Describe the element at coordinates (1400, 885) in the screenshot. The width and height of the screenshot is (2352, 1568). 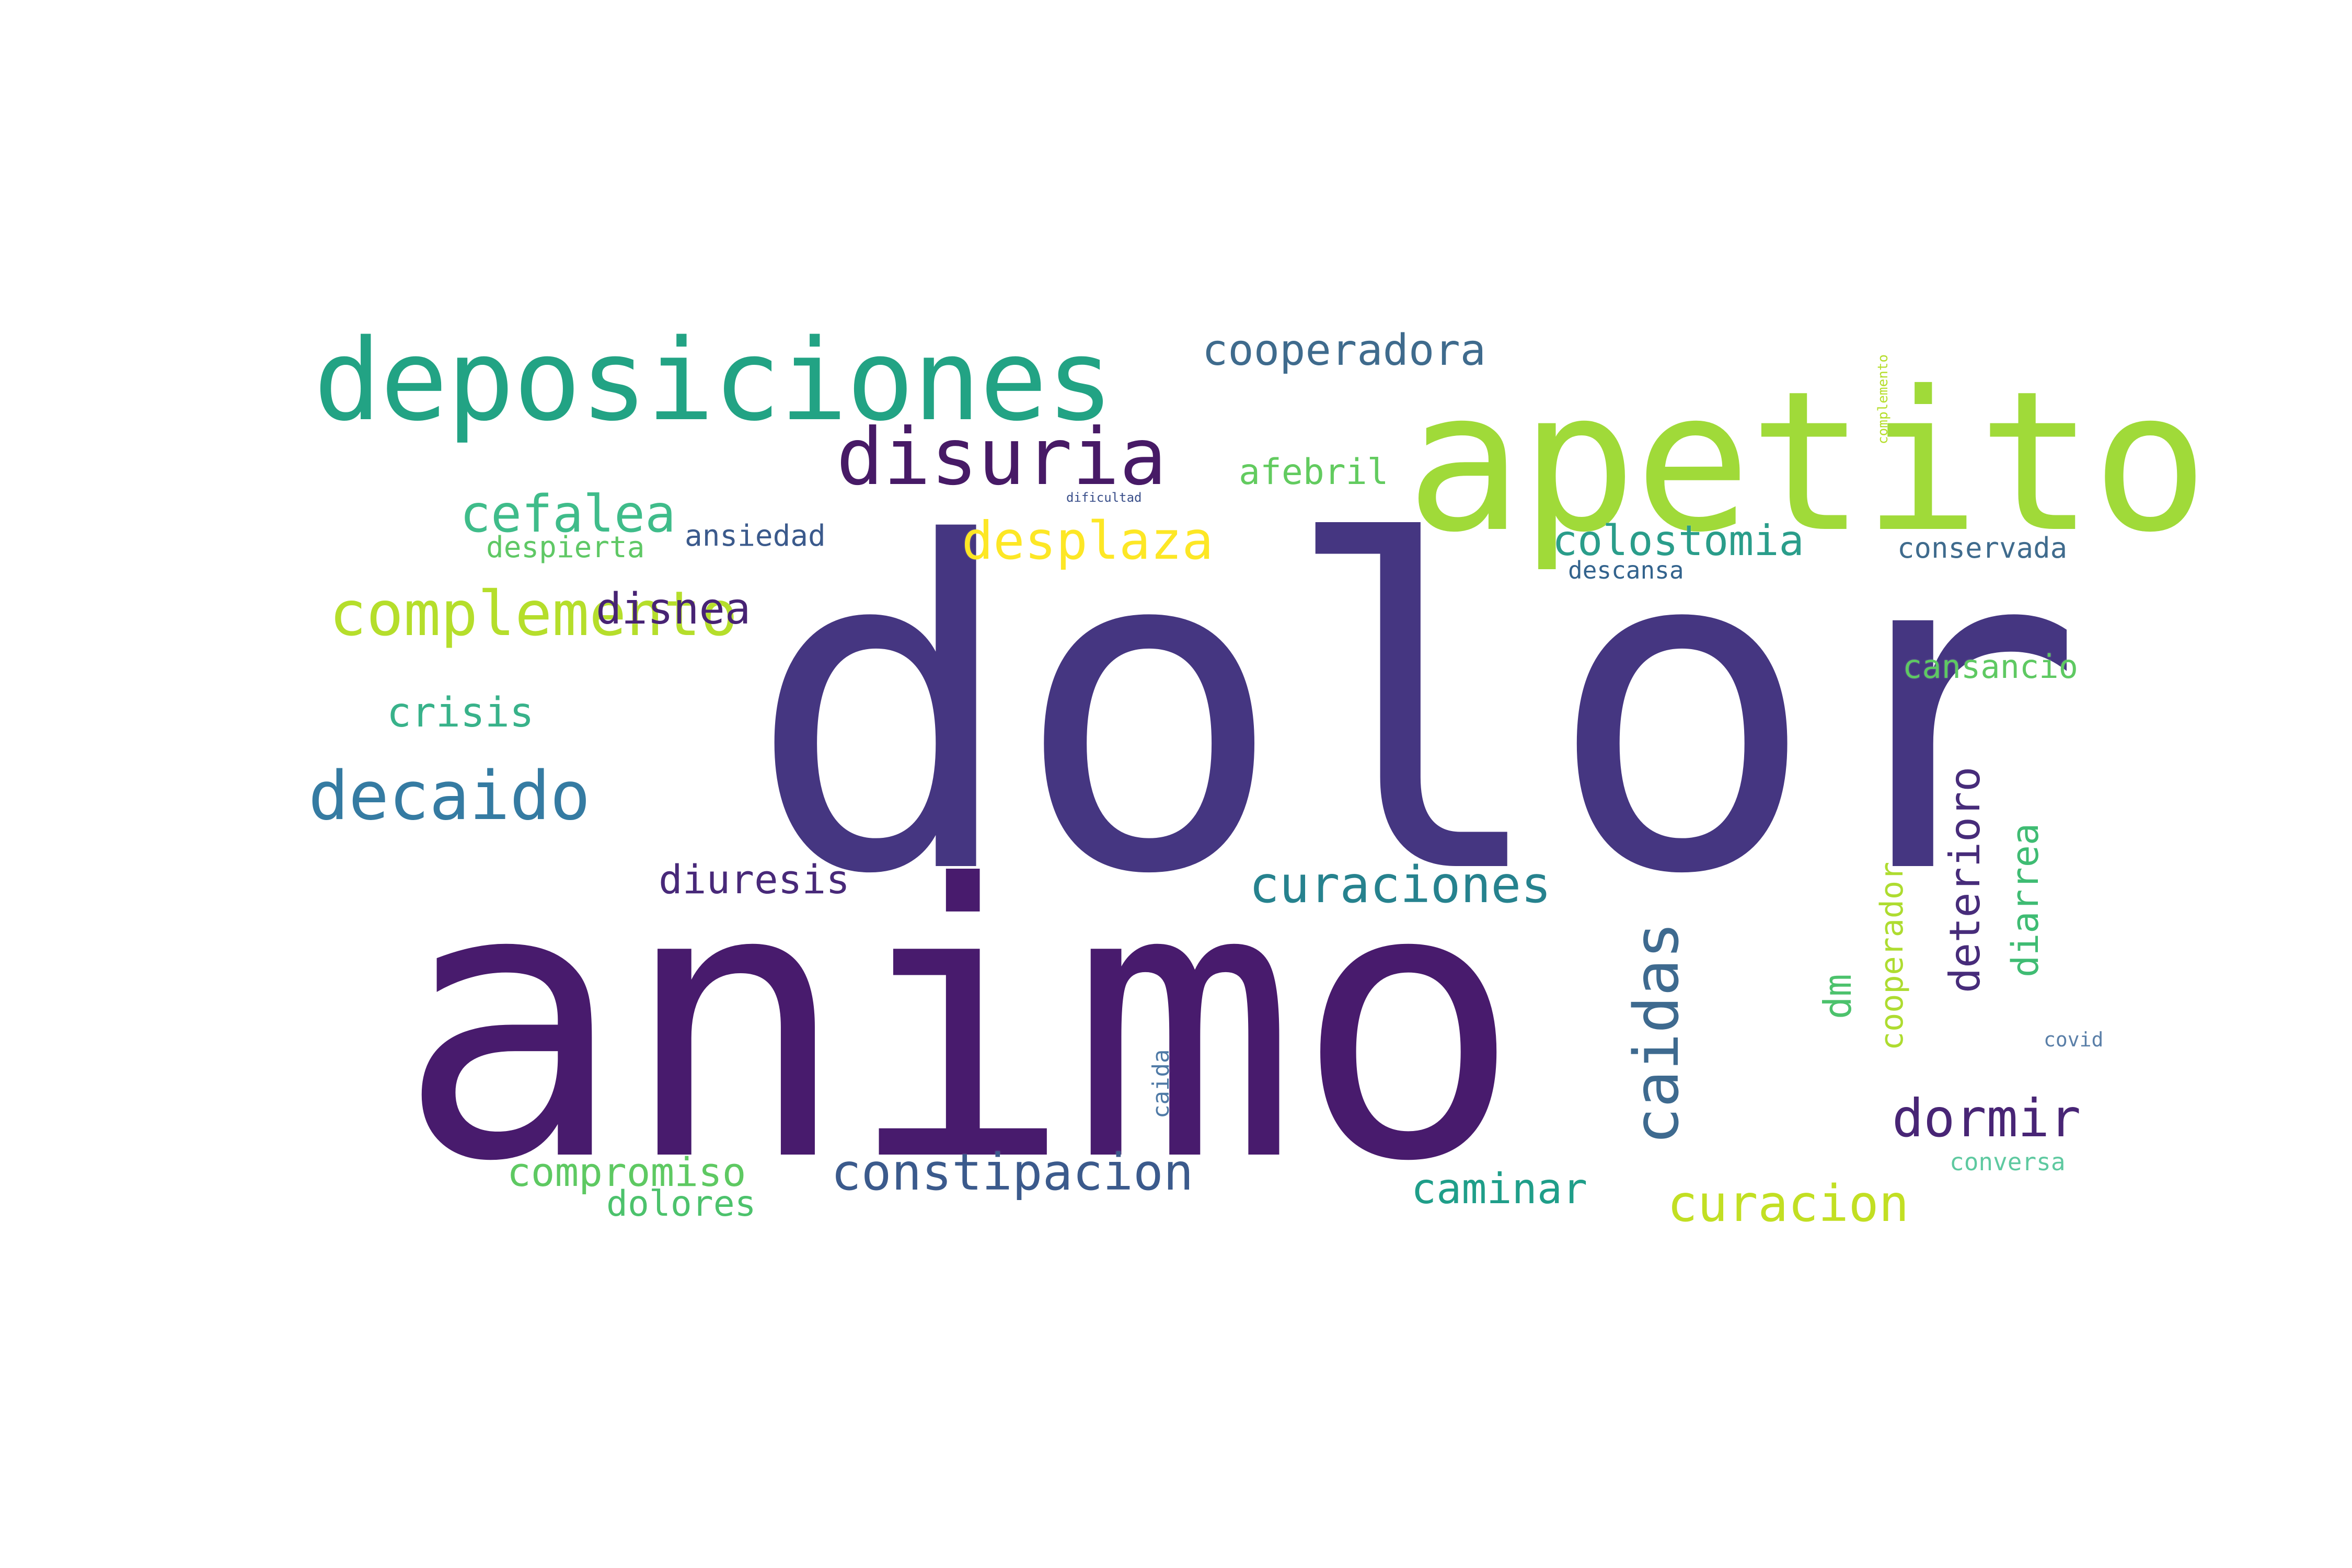
I see `word-atencion: curaciones` at that location.